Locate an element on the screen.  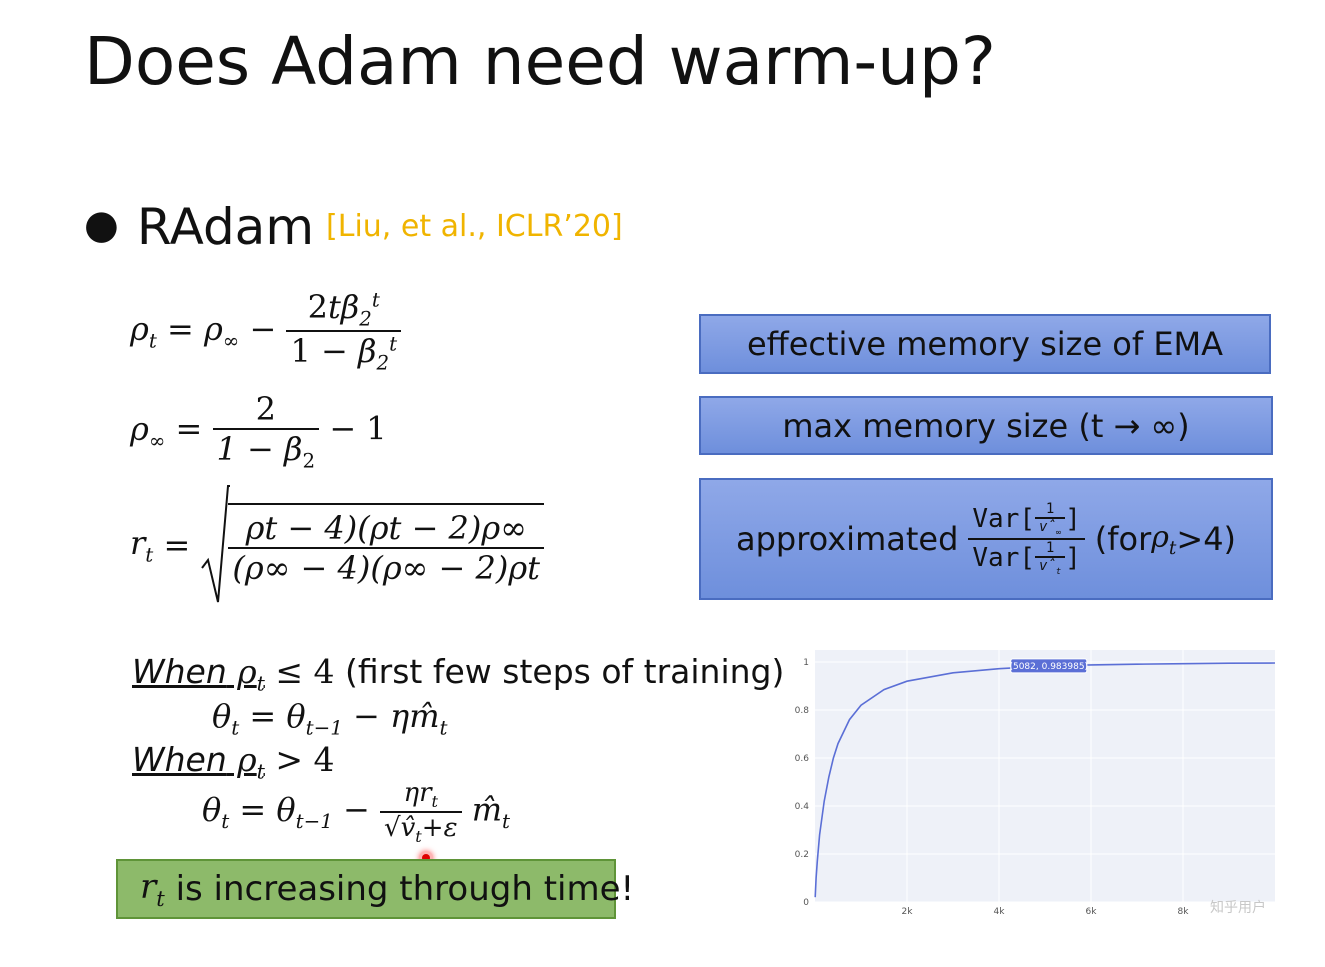
y-tick-label: 0 is located at coordinates (806, 903).